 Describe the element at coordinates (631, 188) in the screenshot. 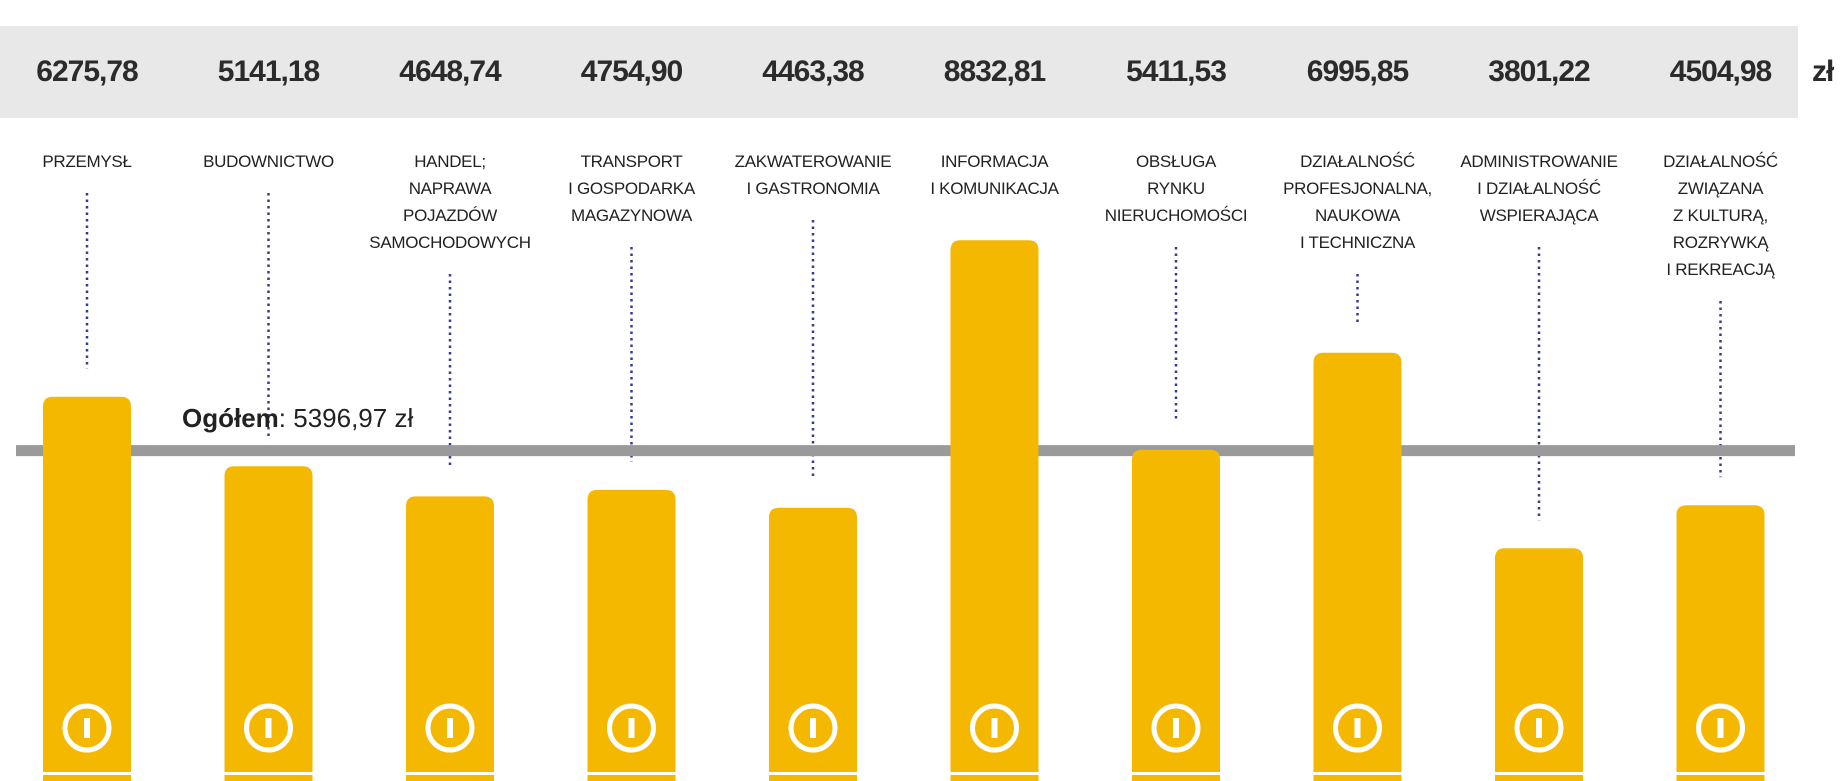

I see `category-label: TRANSPORT I GOSPODARKA MAGAZYNOWA` at that location.